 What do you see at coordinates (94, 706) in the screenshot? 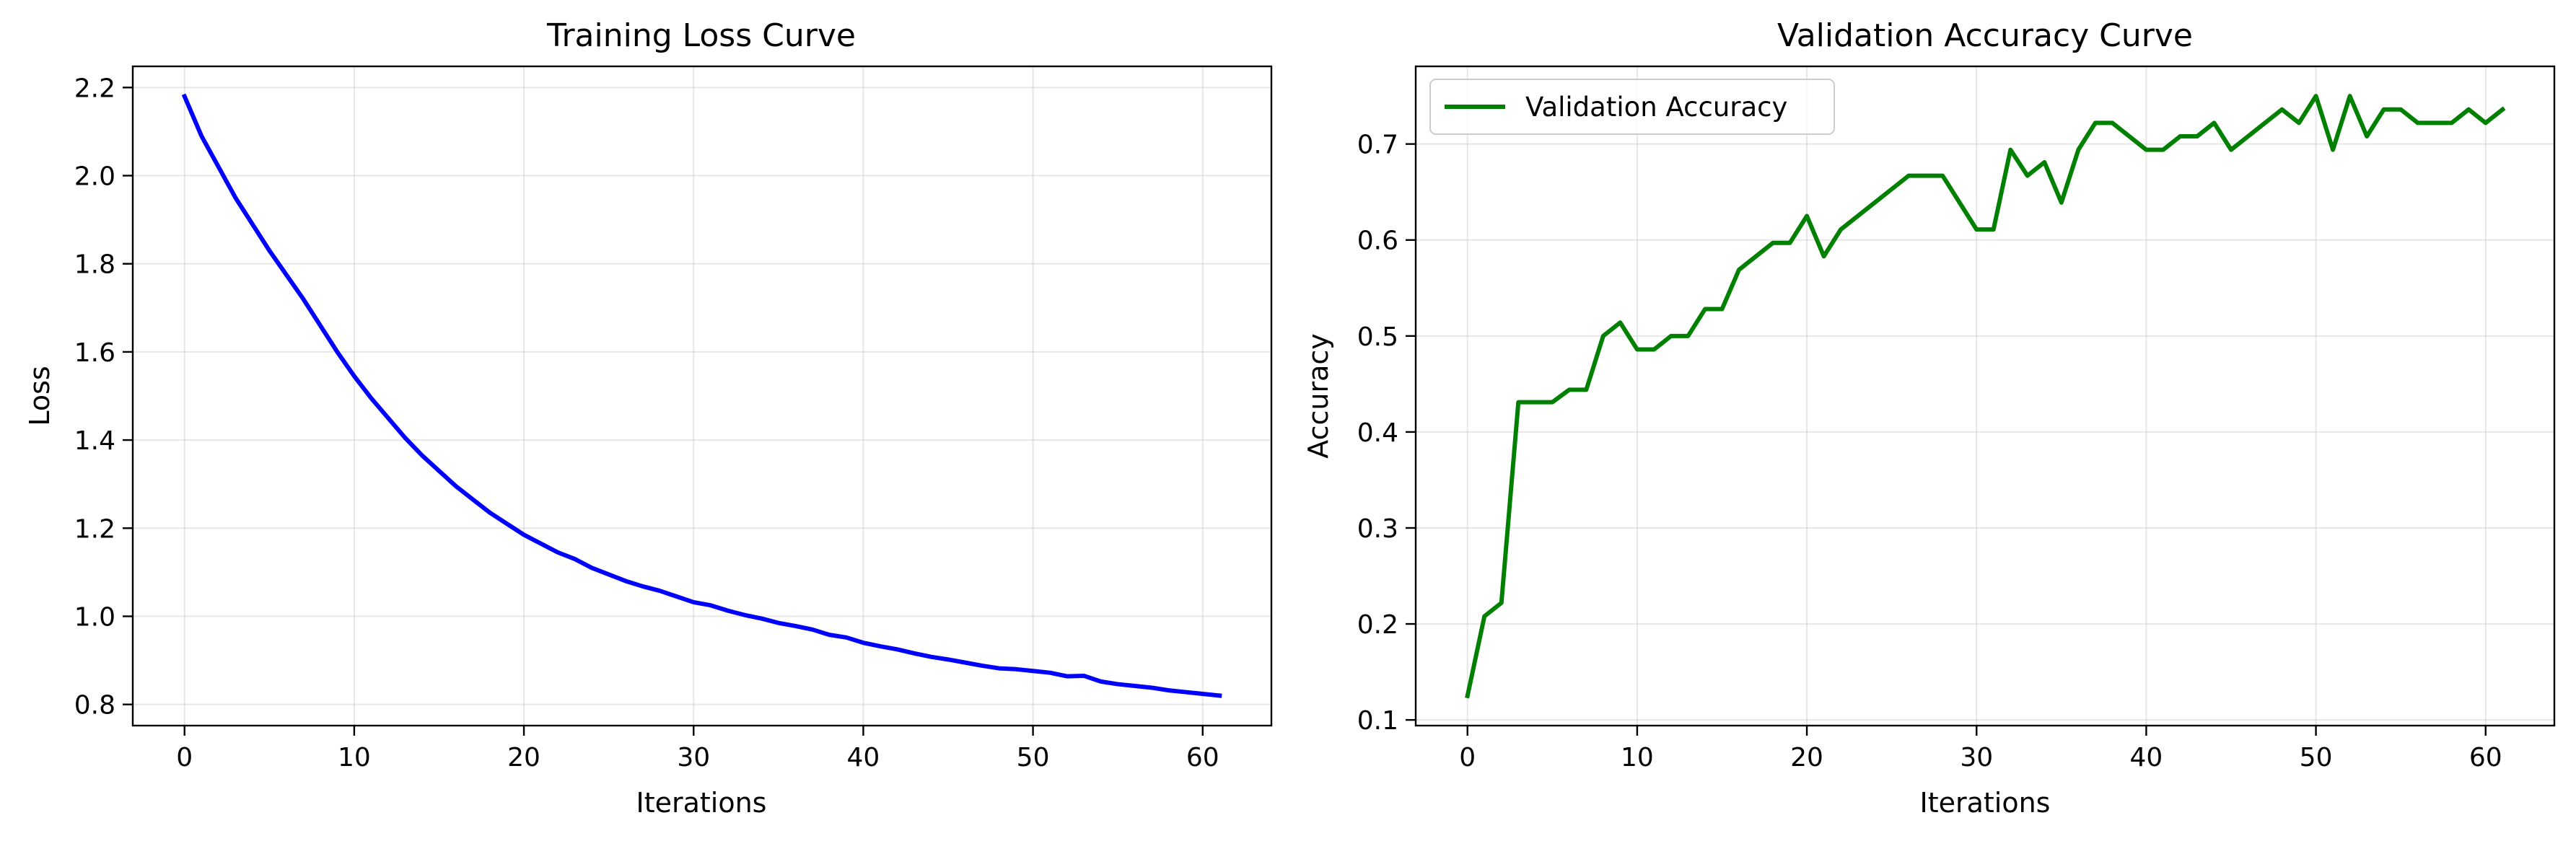
I see `y-tick-label: 0.8` at bounding box center [94, 706].